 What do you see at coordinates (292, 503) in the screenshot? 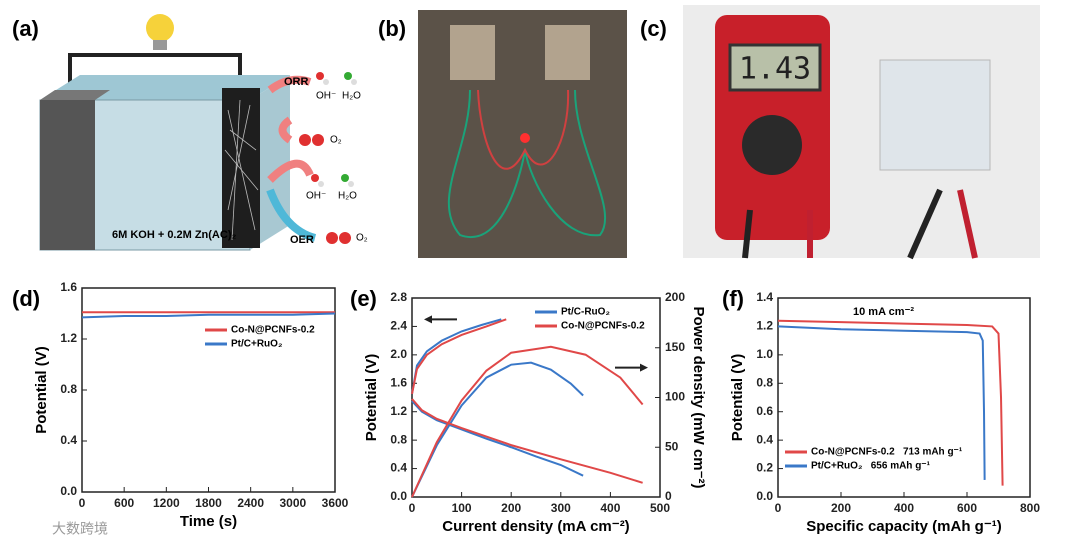
I see `x-tick-label: 3000` at bounding box center [292, 503].